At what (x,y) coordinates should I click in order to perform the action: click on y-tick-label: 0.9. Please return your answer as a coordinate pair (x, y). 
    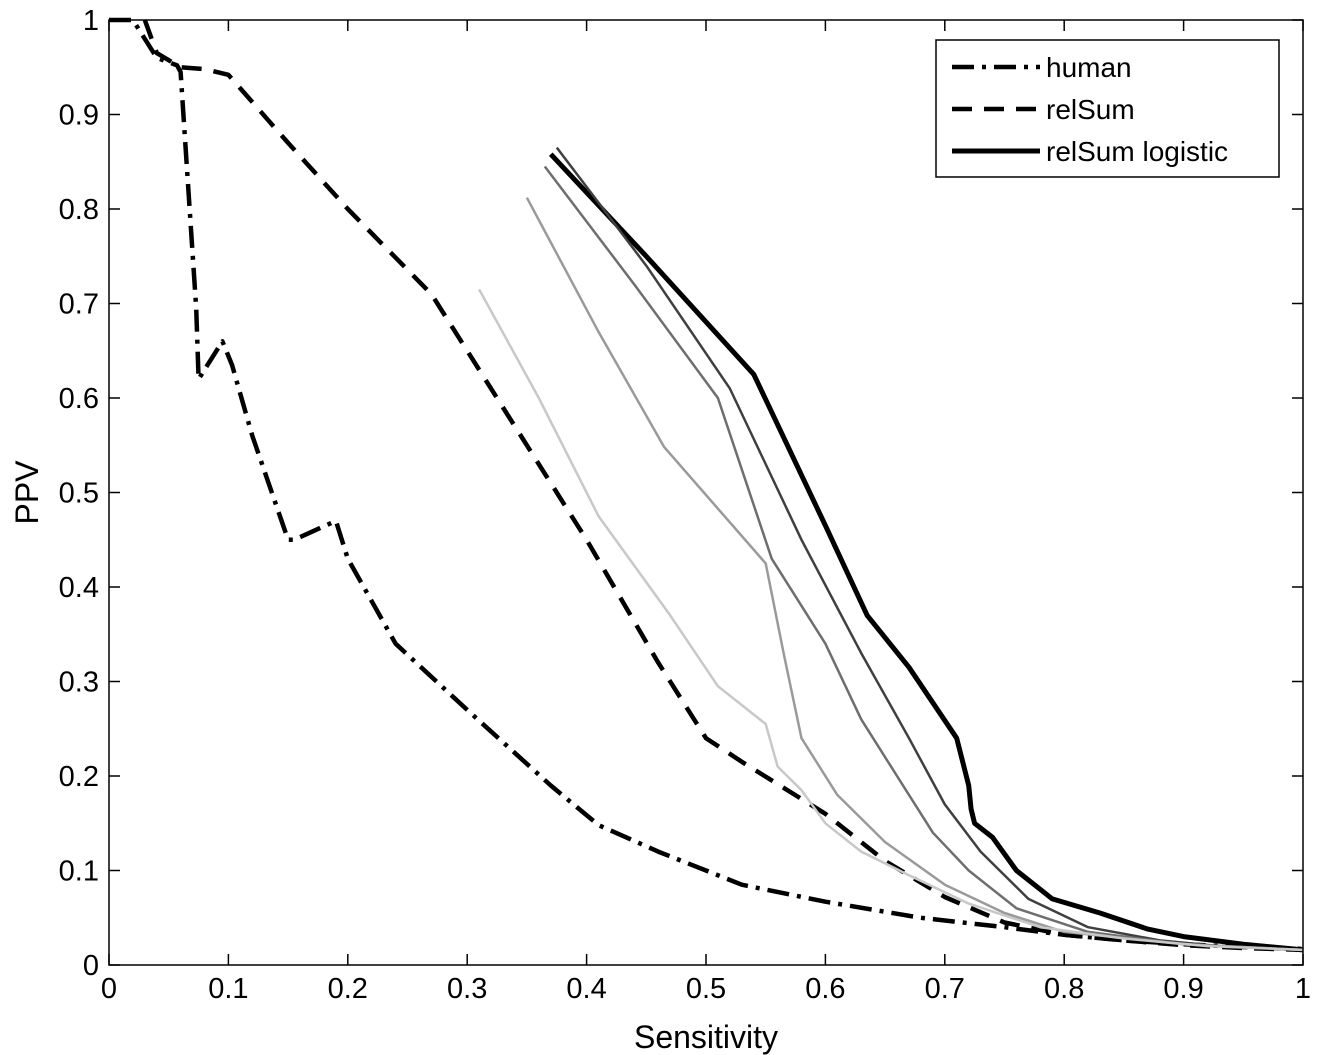
    Looking at the image, I should click on (79, 116).